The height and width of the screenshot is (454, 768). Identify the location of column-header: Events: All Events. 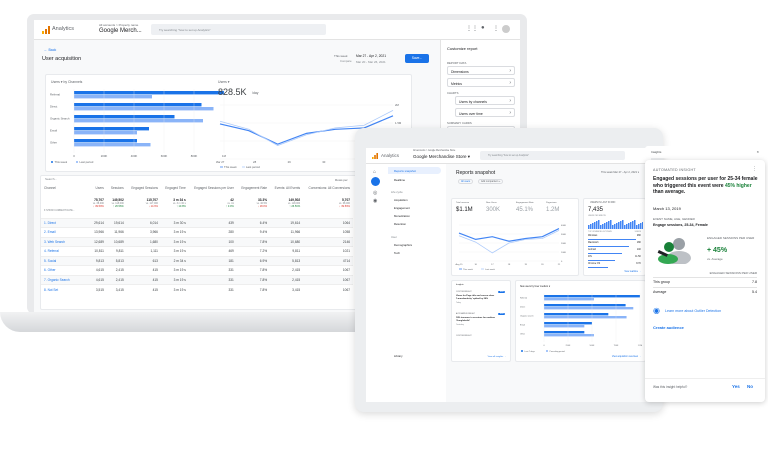
(287, 188).